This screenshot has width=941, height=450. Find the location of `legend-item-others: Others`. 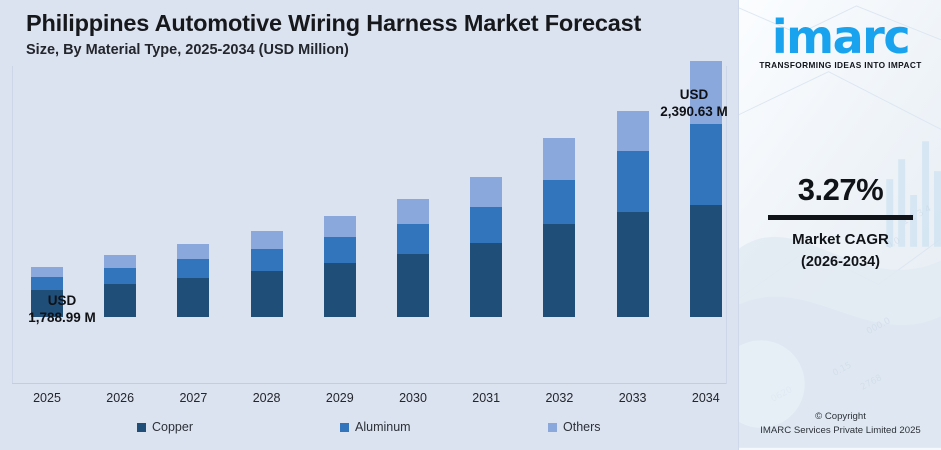

legend-item-others: Others is located at coordinates (574, 427).